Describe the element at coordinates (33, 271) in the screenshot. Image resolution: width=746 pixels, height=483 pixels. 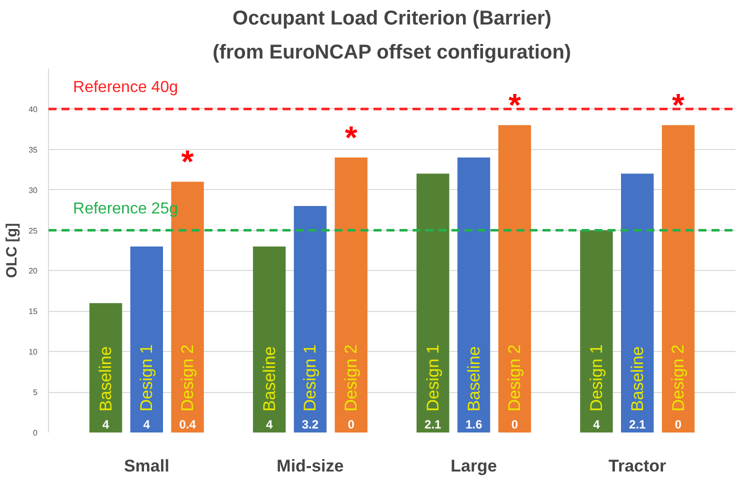
I see `y-tick-label: 20` at that location.